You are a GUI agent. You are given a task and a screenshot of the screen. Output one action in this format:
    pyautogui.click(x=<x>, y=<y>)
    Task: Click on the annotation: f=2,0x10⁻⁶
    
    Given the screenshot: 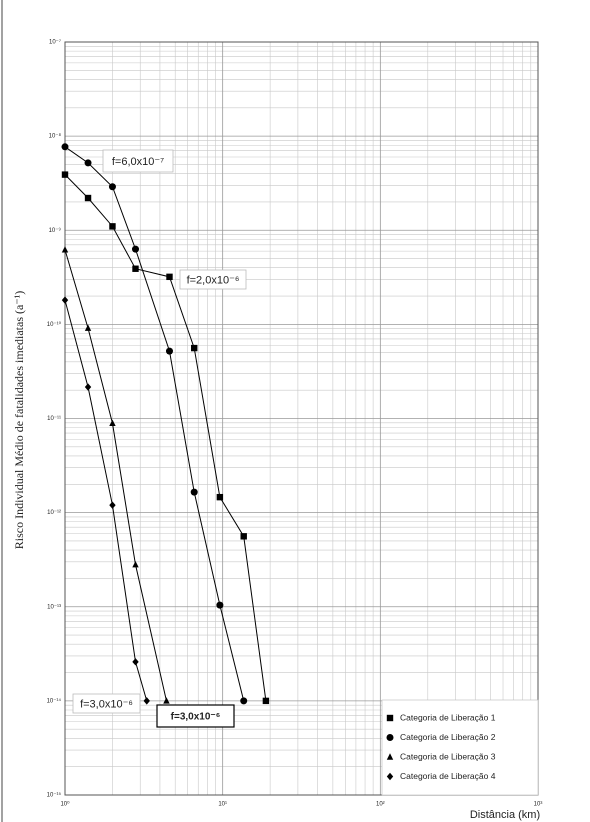 What is the action you would take?
    pyautogui.click(x=213, y=280)
    